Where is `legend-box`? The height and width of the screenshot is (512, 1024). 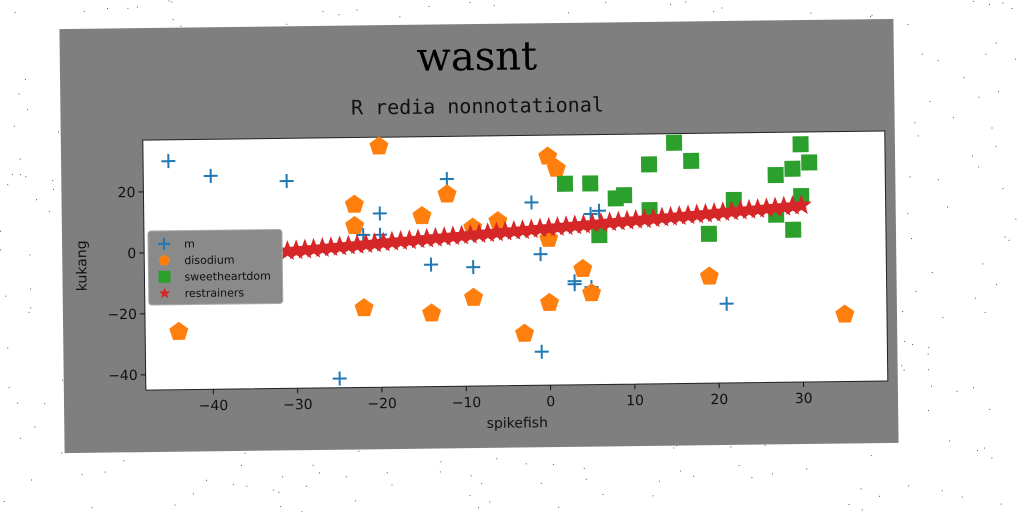
legend-box is located at coordinates (215, 267).